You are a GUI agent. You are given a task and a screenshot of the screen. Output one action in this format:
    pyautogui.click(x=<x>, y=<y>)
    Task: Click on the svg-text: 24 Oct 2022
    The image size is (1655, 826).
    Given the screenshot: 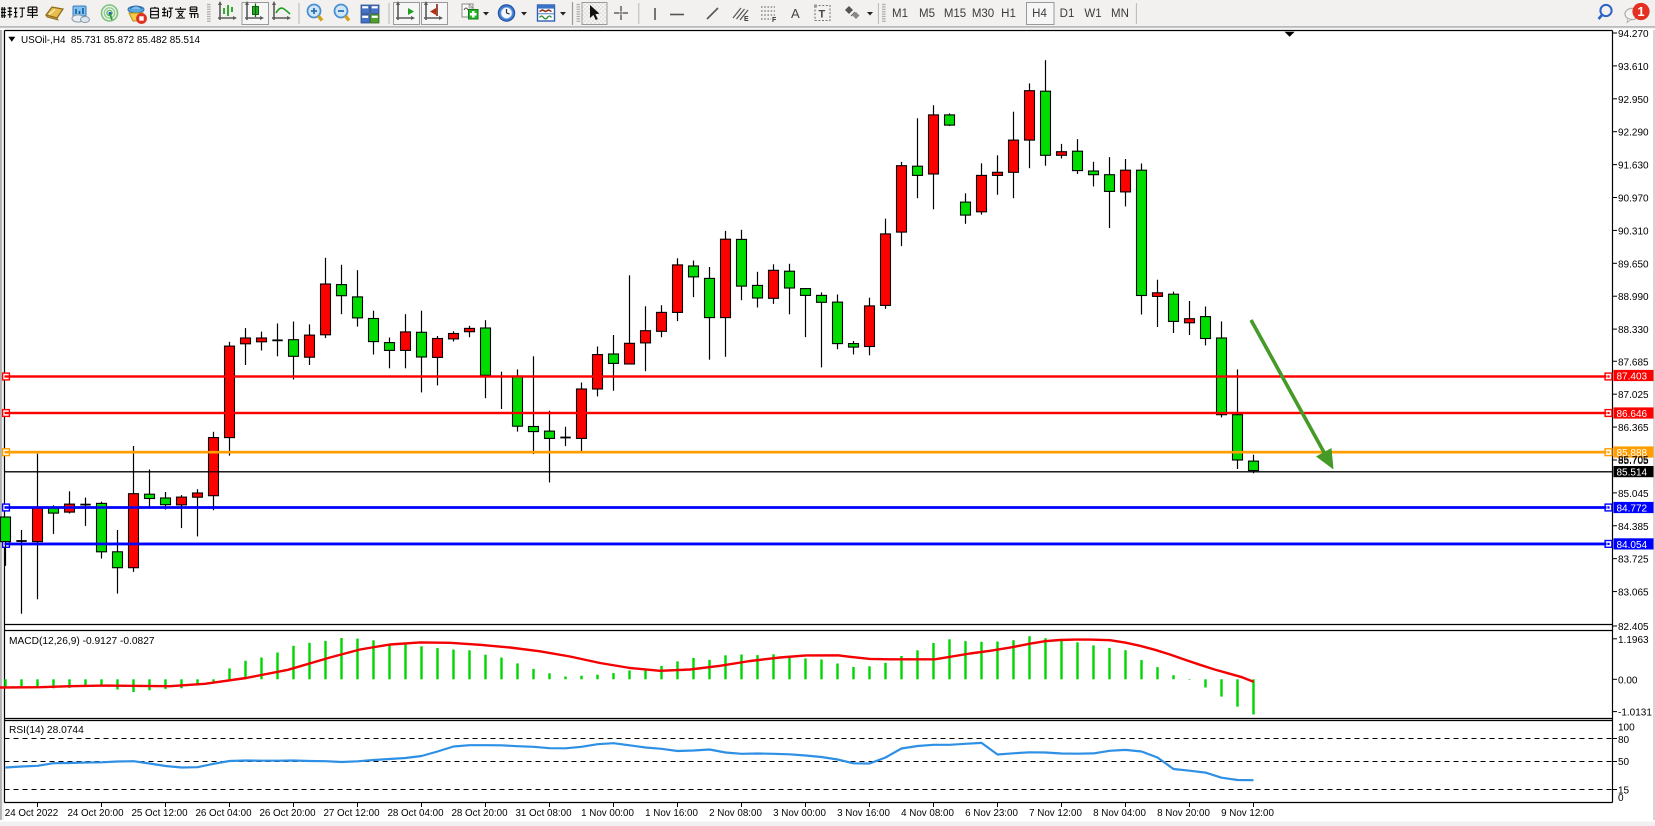 What is the action you would take?
    pyautogui.click(x=31, y=813)
    